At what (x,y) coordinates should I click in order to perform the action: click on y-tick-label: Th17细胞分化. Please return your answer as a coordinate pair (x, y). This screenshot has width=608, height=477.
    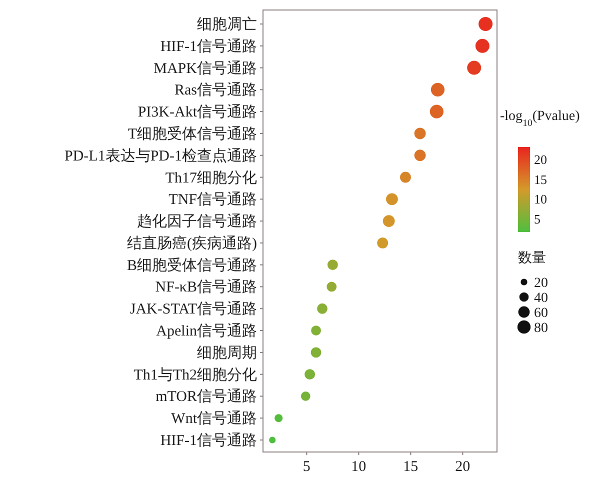
    Looking at the image, I should click on (211, 177).